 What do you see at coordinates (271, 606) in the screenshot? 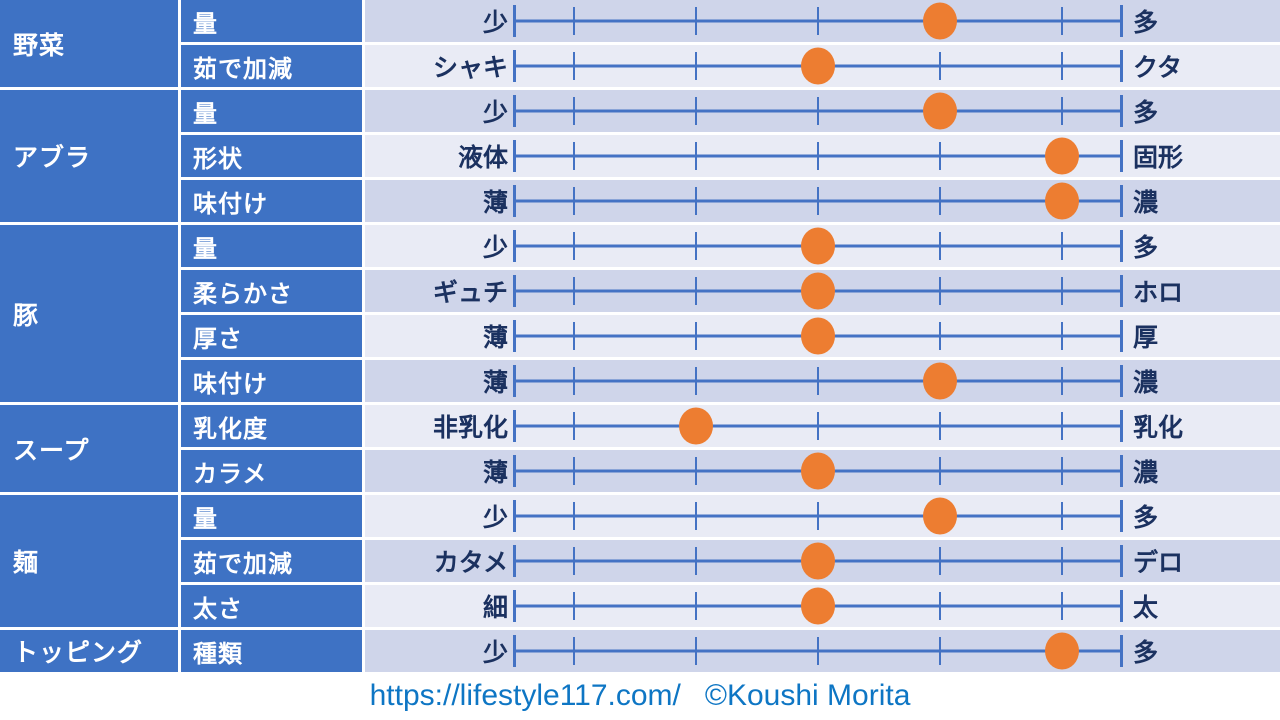
I see `attribute-cell: 太さ` at bounding box center [271, 606].